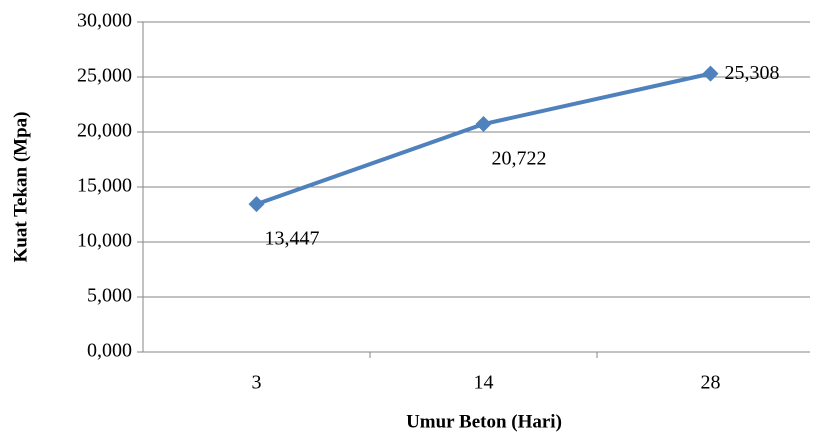  Describe the element at coordinates (484, 383) in the screenshot. I see `x-tick-label: 14` at that location.